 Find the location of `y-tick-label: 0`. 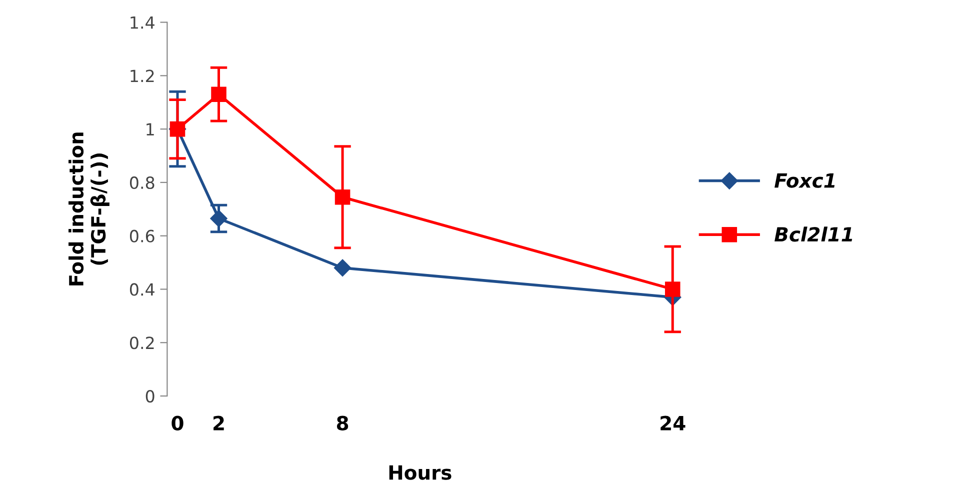

y-tick-label: 0 is located at coordinates (150, 396).